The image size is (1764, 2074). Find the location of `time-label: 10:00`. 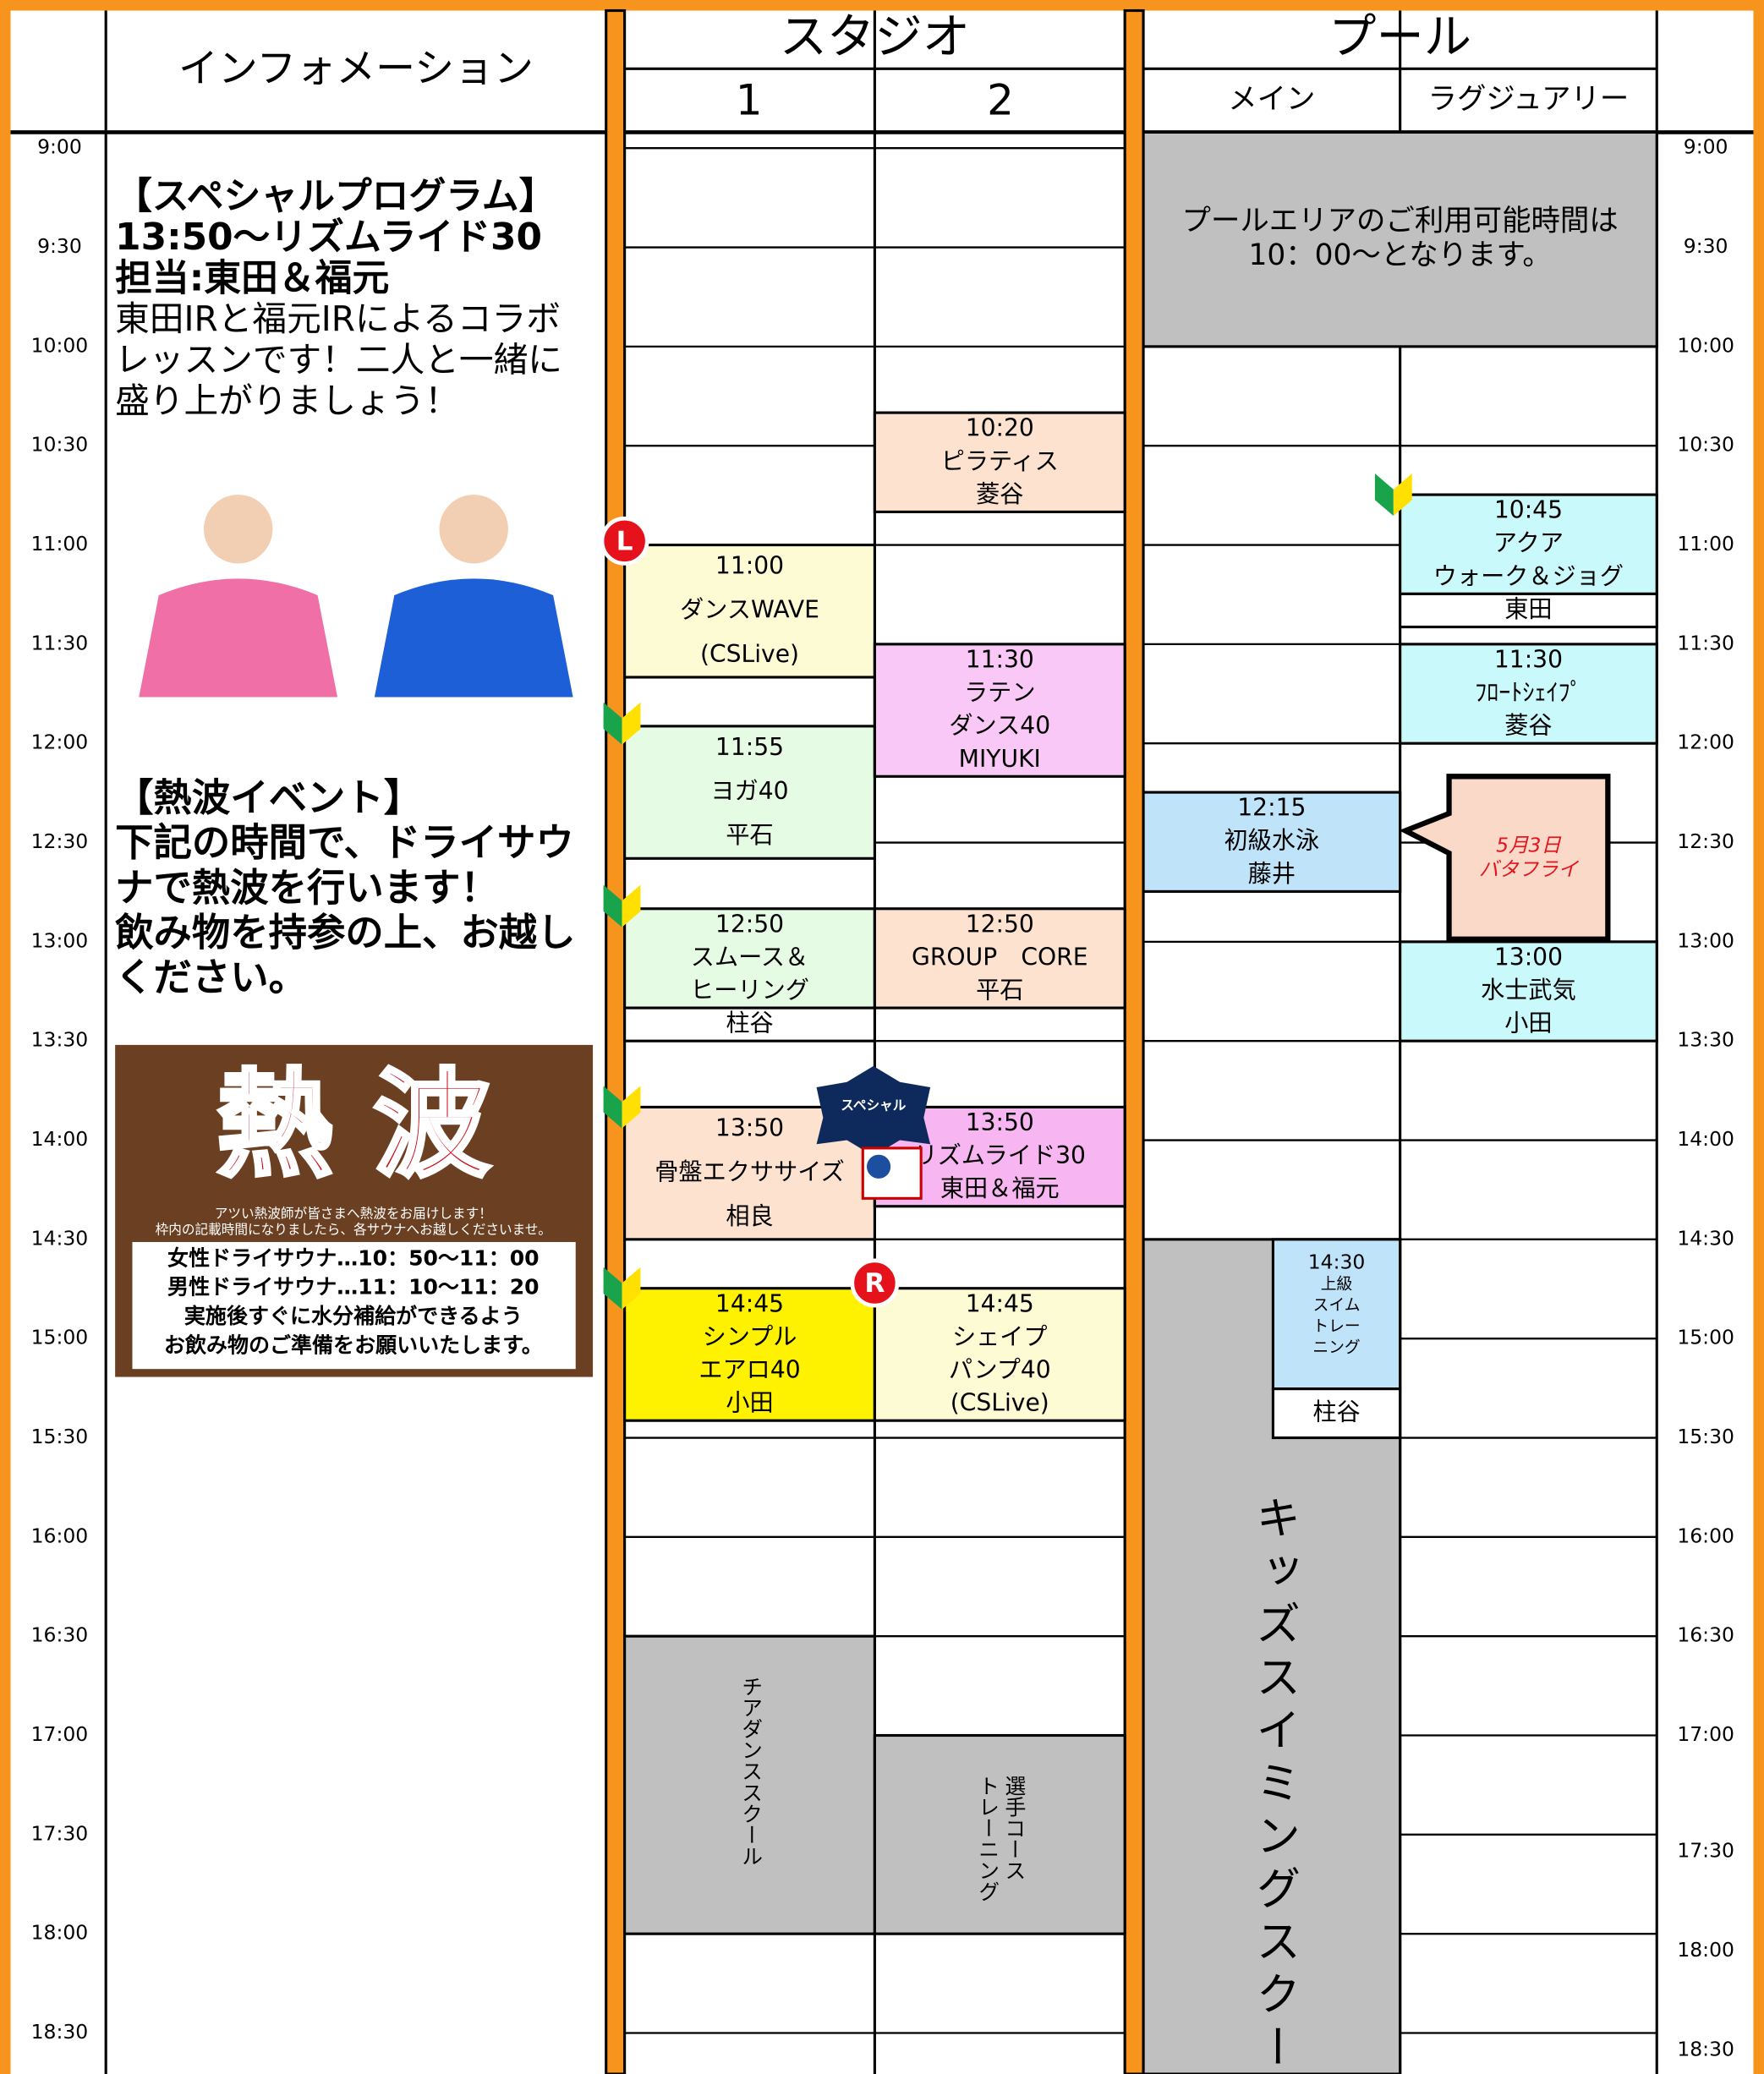

time-label: 10:00 is located at coordinates (60, 345).